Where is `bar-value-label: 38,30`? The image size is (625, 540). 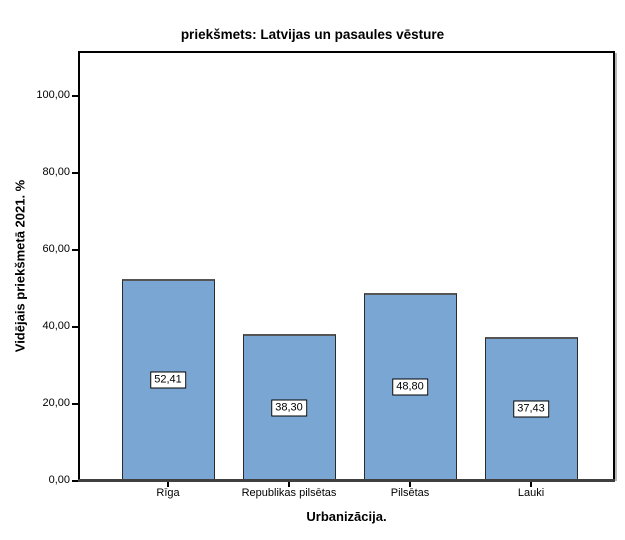 bar-value-label: 38,30 is located at coordinates (289, 407).